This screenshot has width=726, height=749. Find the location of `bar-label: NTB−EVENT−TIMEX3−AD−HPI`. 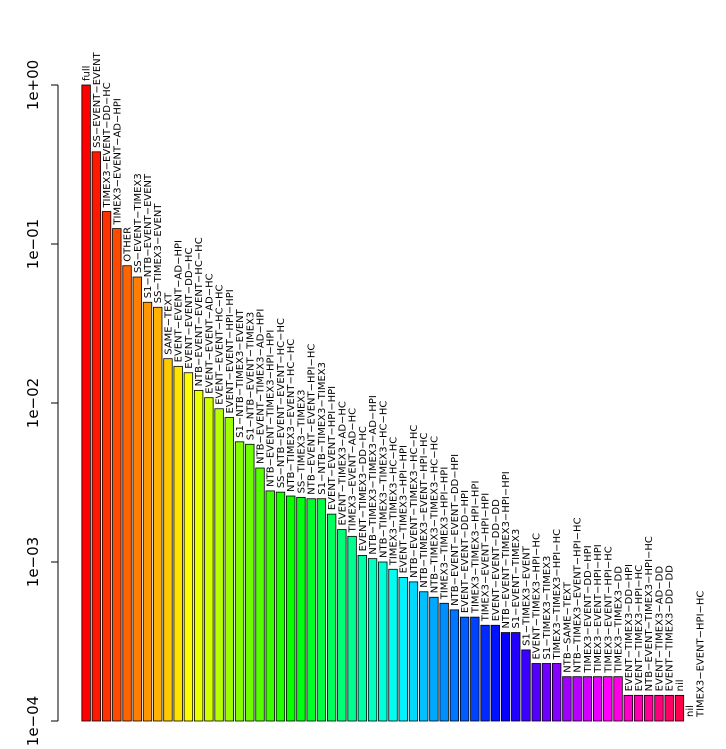

bar-label: NTB−EVENT−TIMEX3−AD−HPI is located at coordinates (261, 386).